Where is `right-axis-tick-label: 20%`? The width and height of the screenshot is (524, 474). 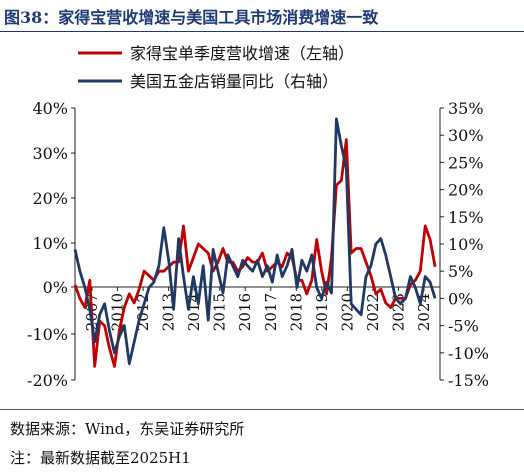 right-axis-tick-label: 20% is located at coordinates (466, 190).